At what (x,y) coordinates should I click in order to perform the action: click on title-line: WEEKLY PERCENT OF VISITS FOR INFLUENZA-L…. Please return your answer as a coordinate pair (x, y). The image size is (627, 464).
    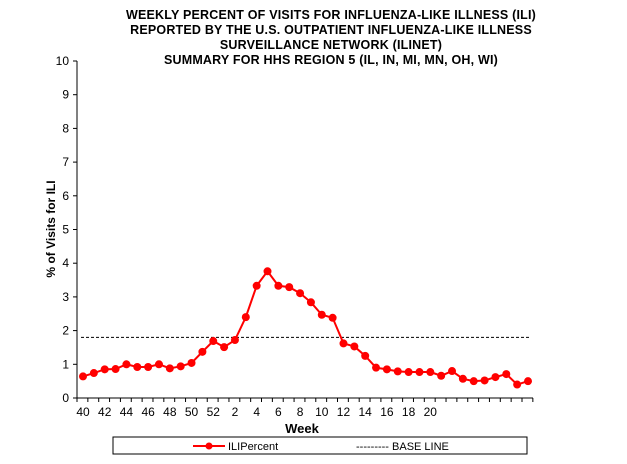
    Looking at the image, I should click on (331, 15).